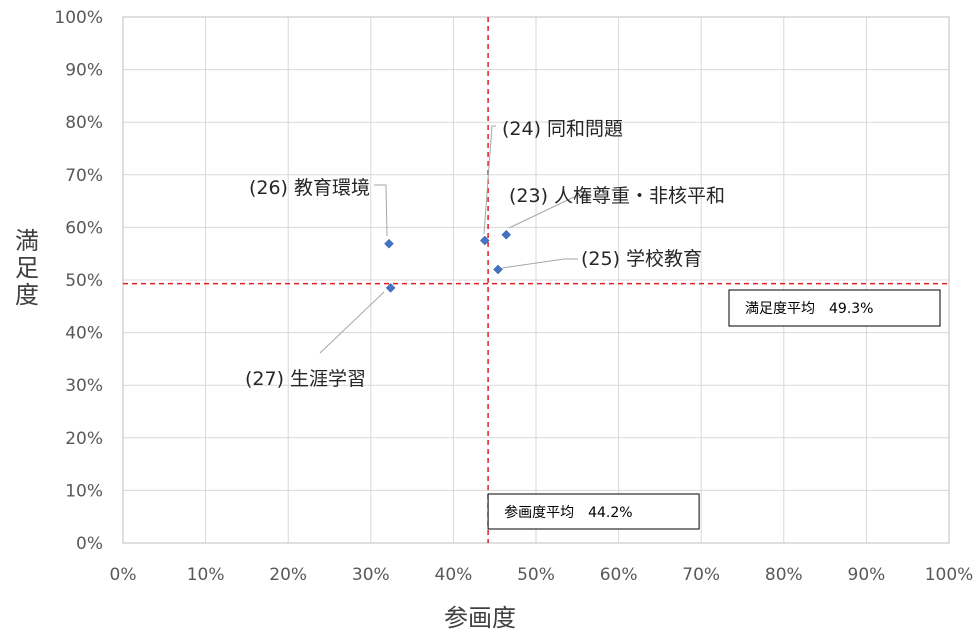 This screenshot has height=636, width=979. Describe the element at coordinates (305, 379) in the screenshot. I see `data-point-label: (27) 生涯学習` at that location.